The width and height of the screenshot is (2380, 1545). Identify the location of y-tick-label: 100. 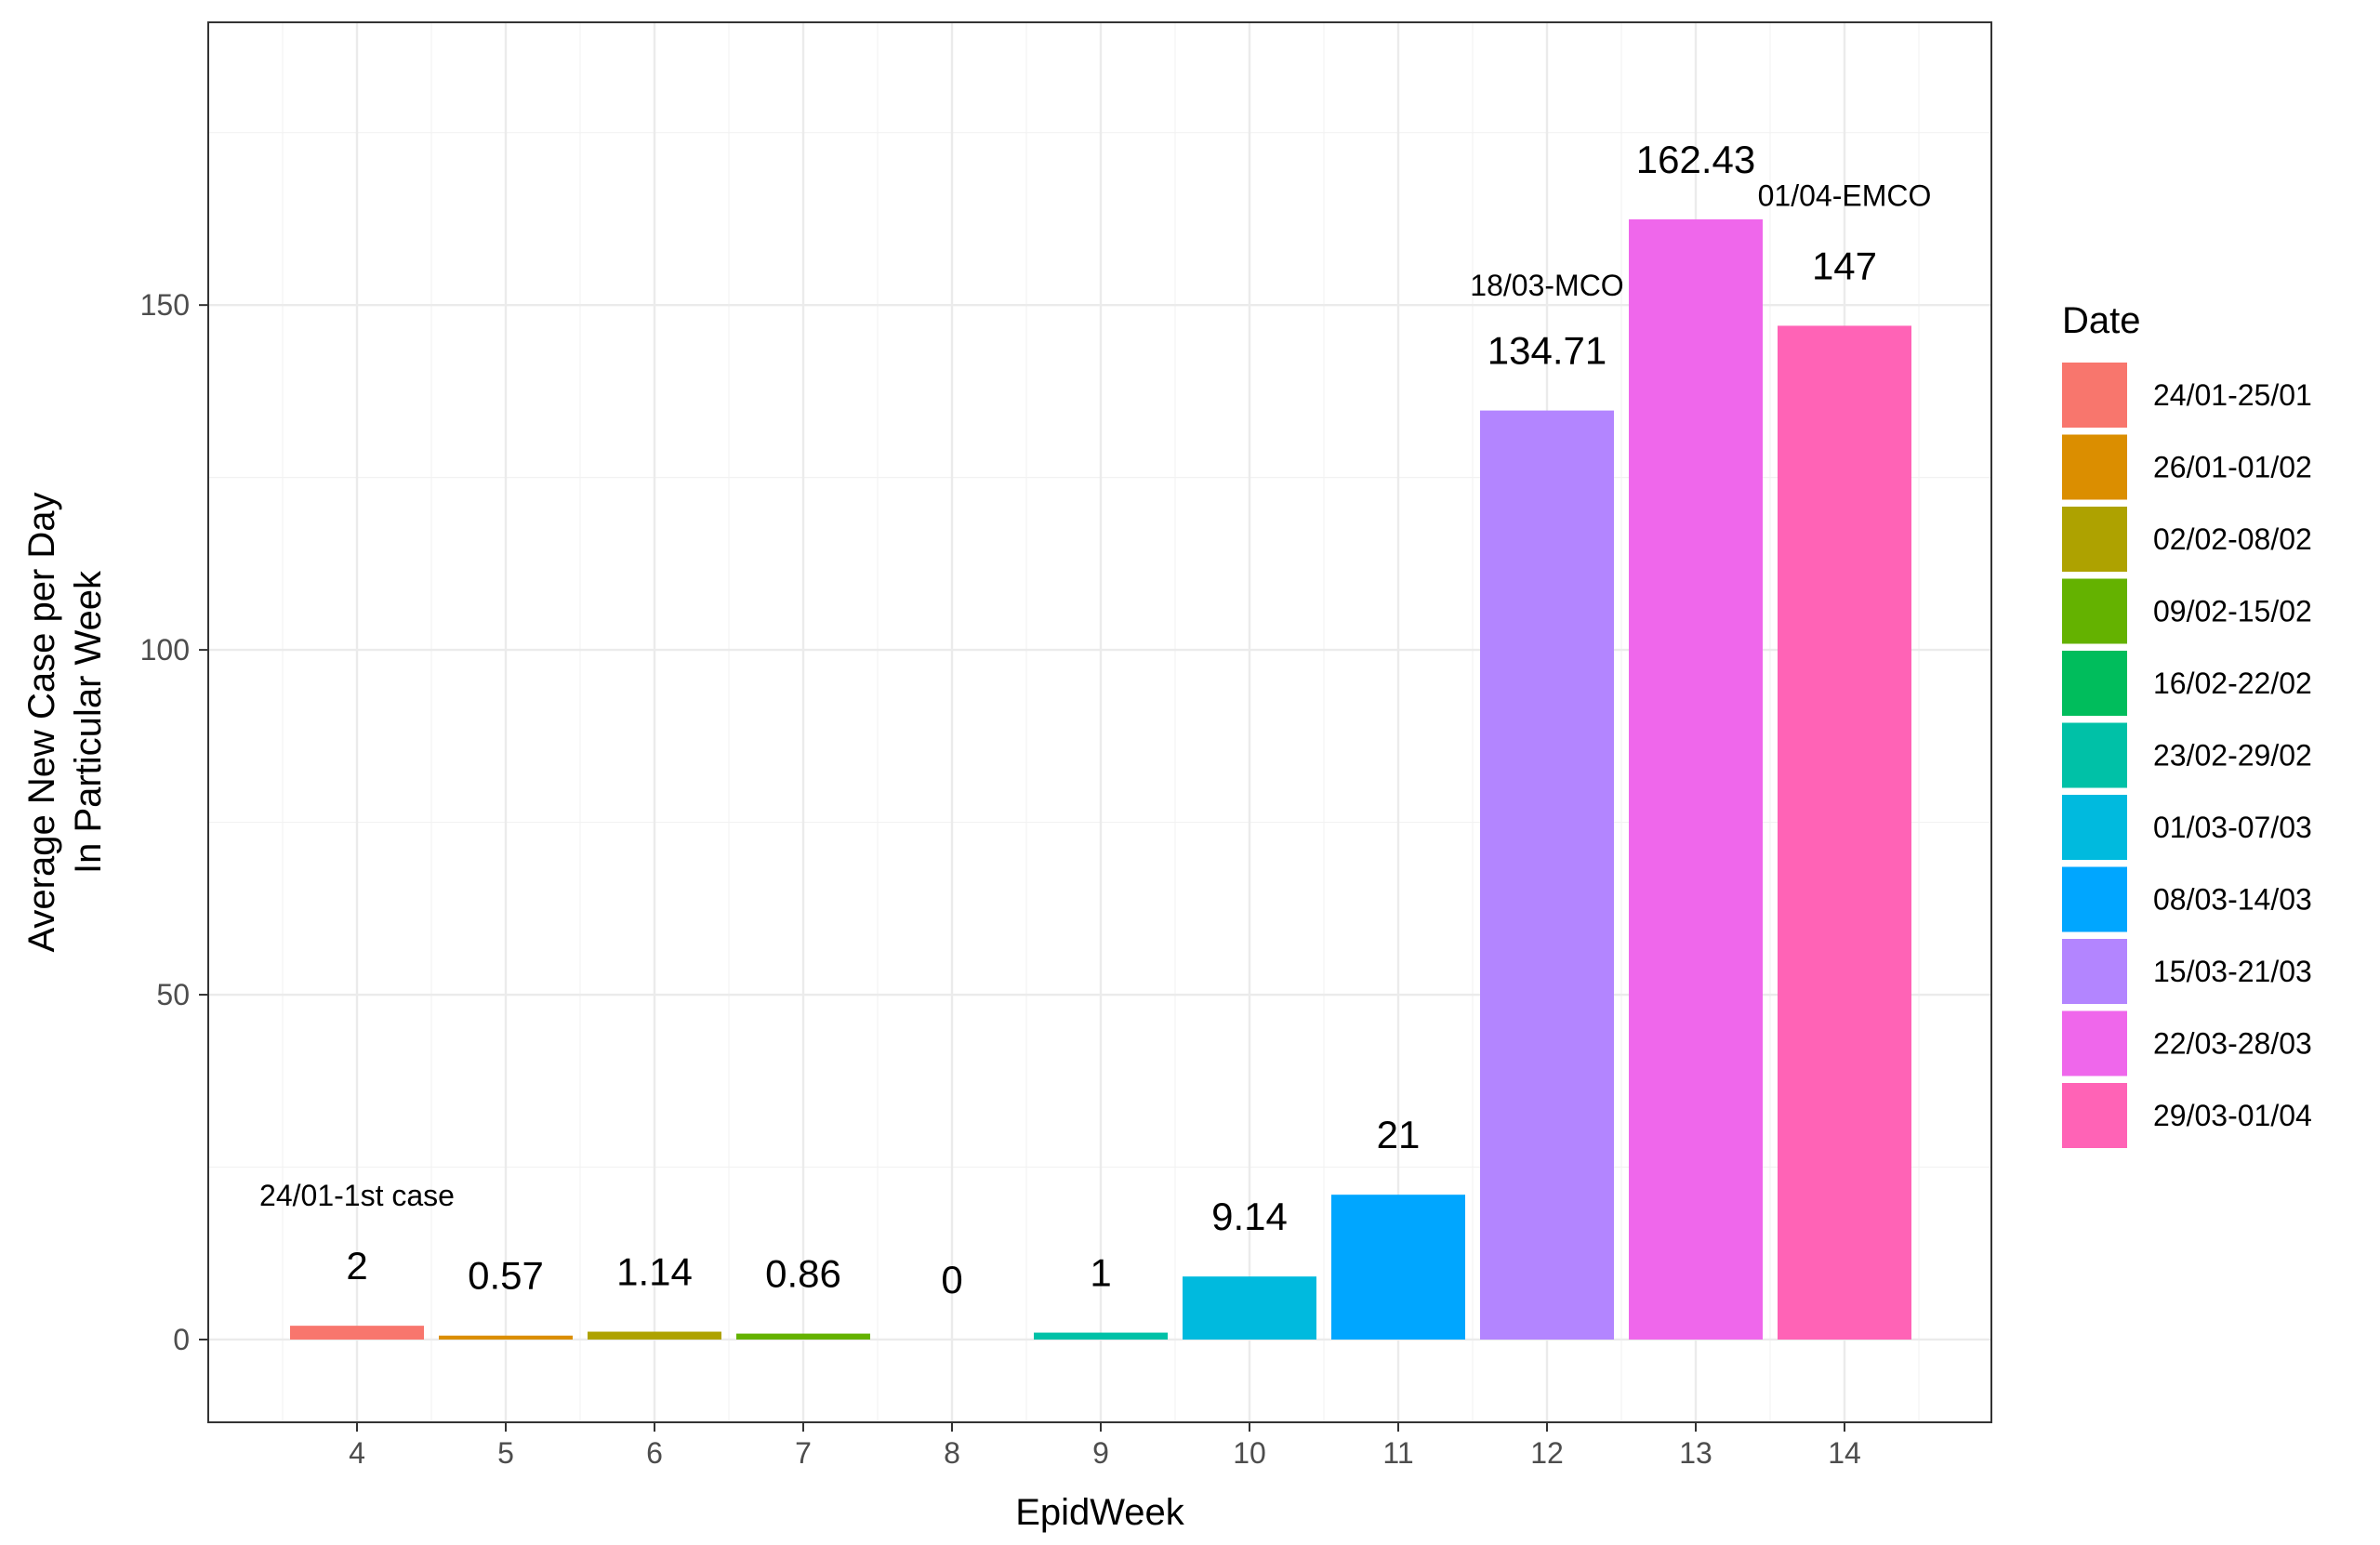
(165, 650).